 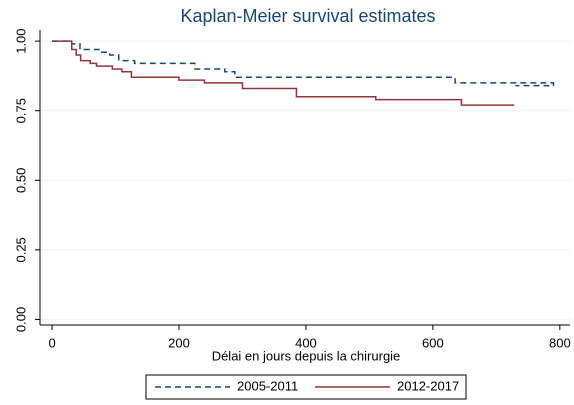 What do you see at coordinates (306, 355) in the screenshot?
I see `x-axis-title: Délai en jours depuis la chirurgie` at bounding box center [306, 355].